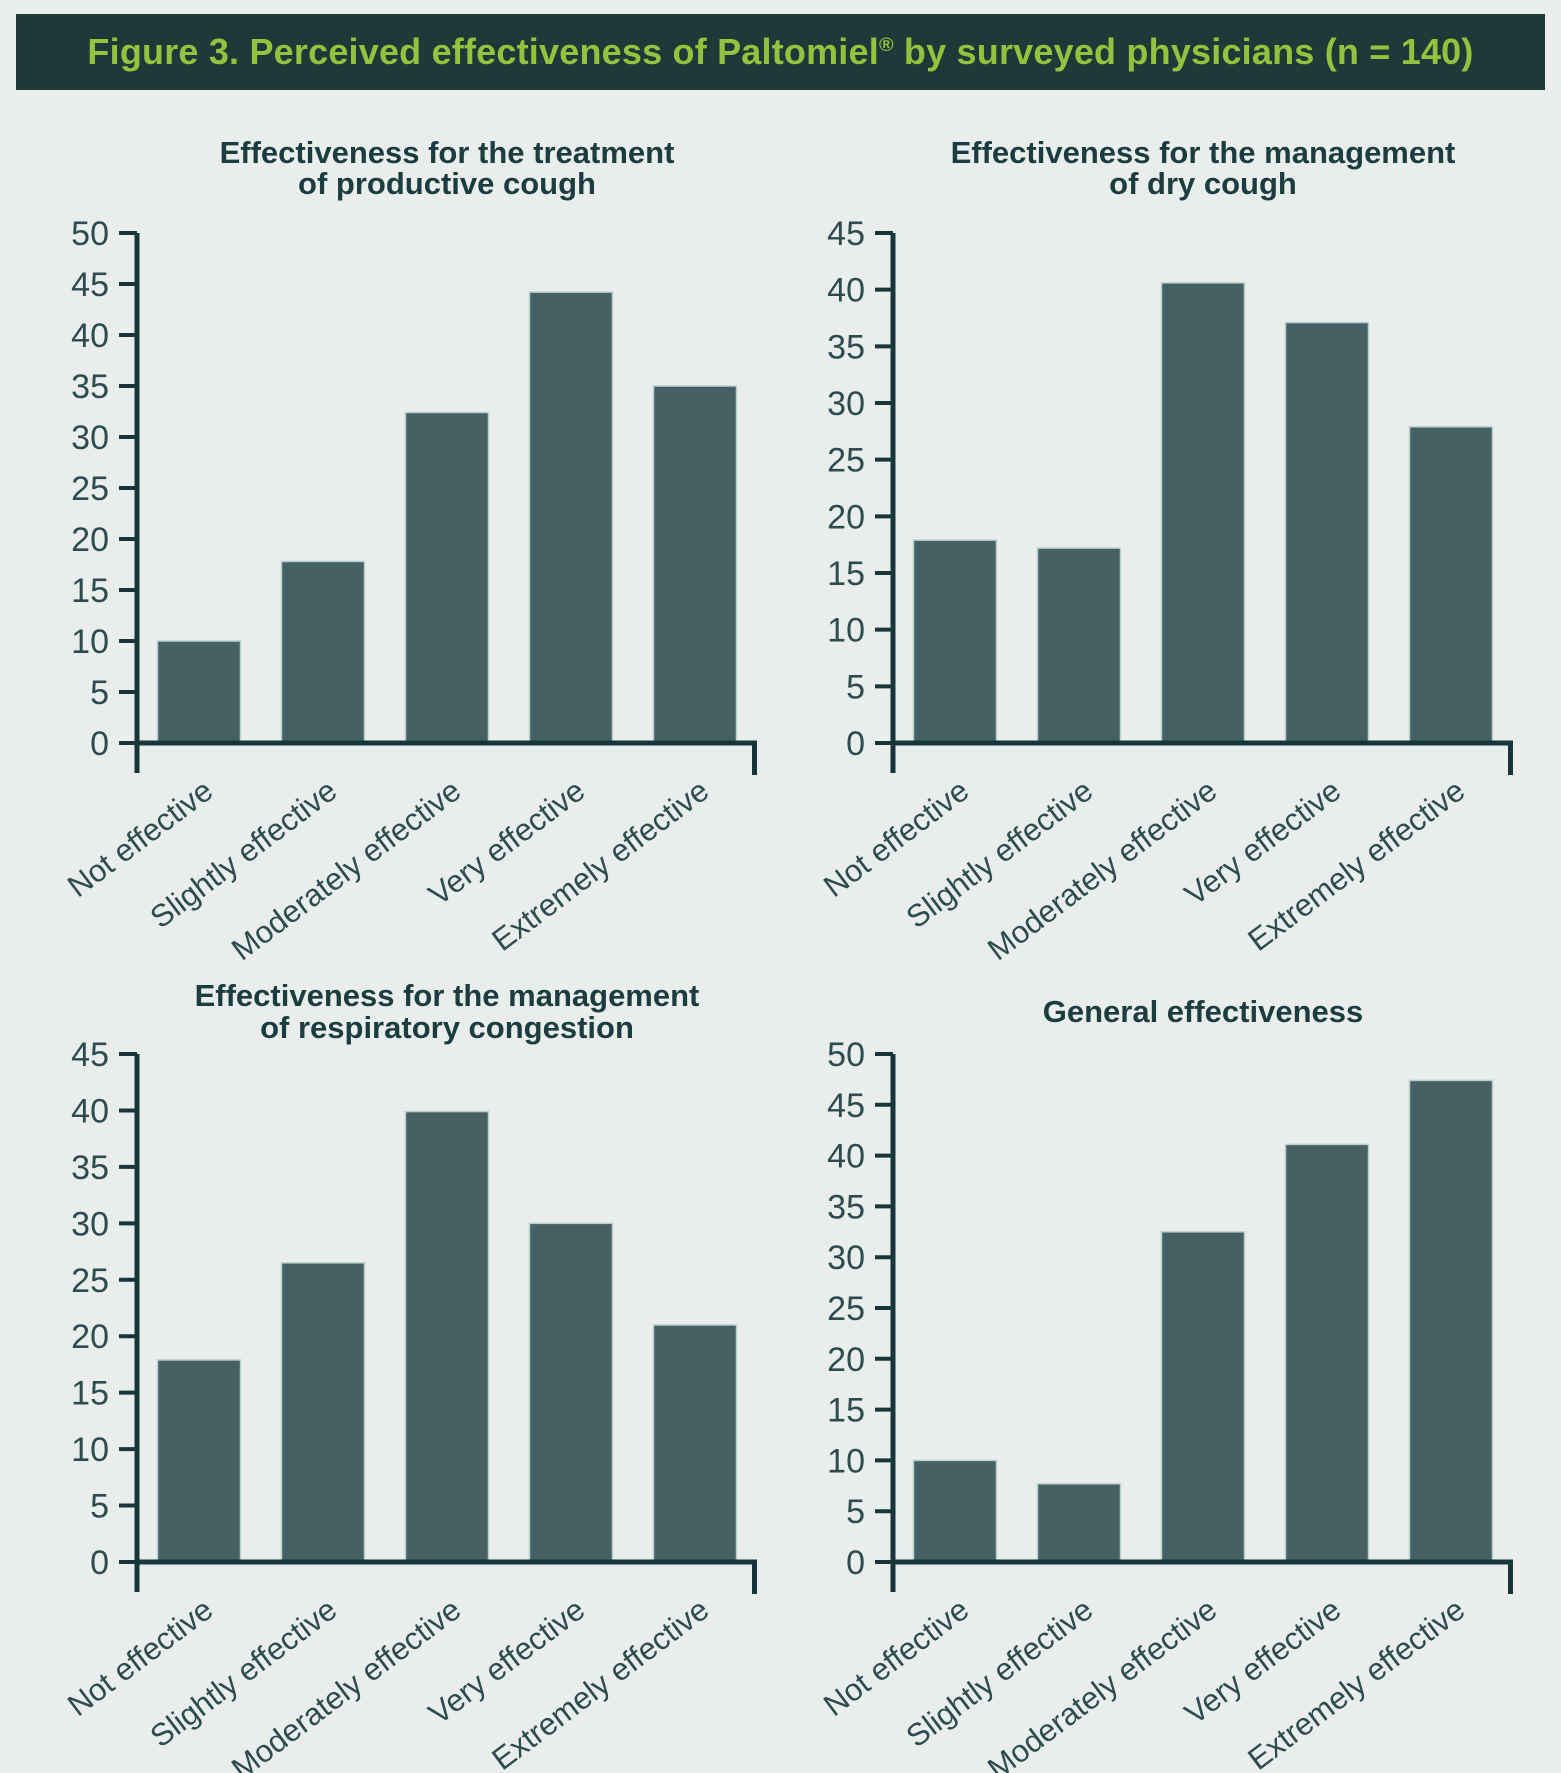  Describe the element at coordinates (447, 152) in the screenshot. I see `chart-title-line: Effectiveness for the treatment` at that location.